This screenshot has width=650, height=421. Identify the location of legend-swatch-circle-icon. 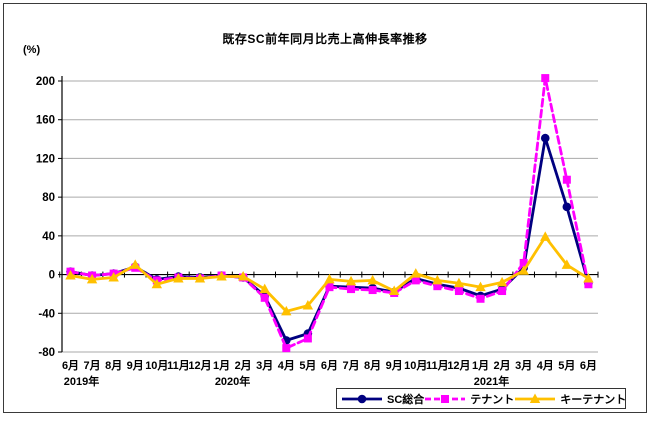
(362, 398).